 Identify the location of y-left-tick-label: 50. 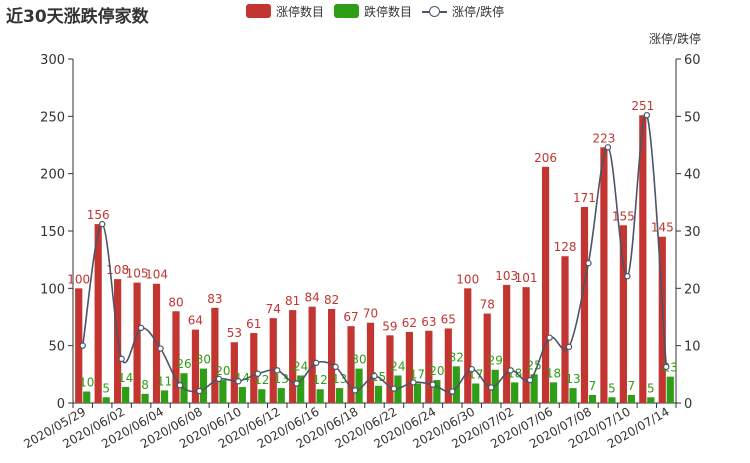
(56, 347).